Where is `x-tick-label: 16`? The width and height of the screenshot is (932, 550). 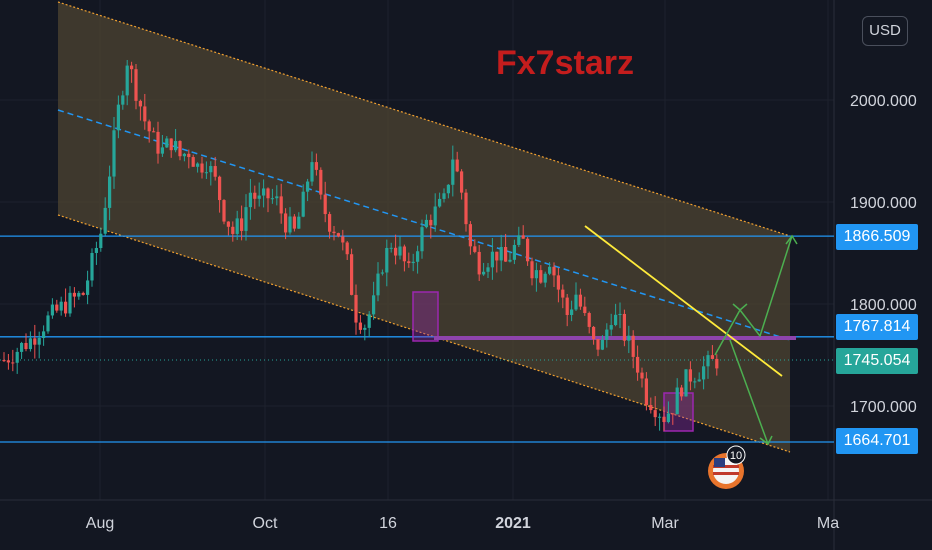 x-tick-label: 16 is located at coordinates (388, 523).